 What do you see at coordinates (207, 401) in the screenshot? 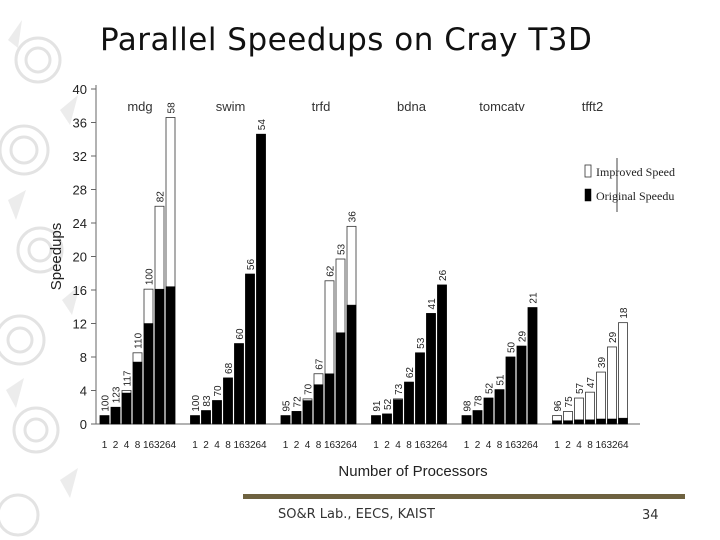
I see `bar-data-label: 83` at bounding box center [207, 401].